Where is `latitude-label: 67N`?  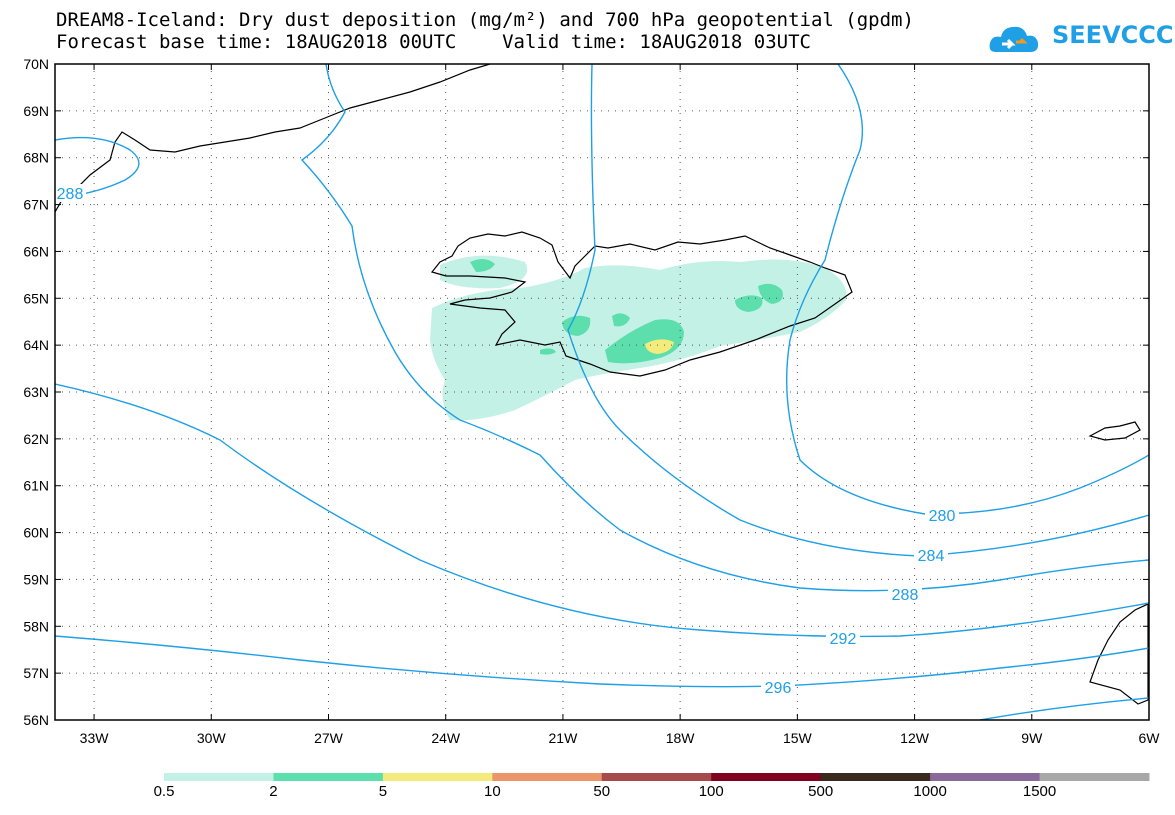 latitude-label: 67N is located at coordinates (36, 205).